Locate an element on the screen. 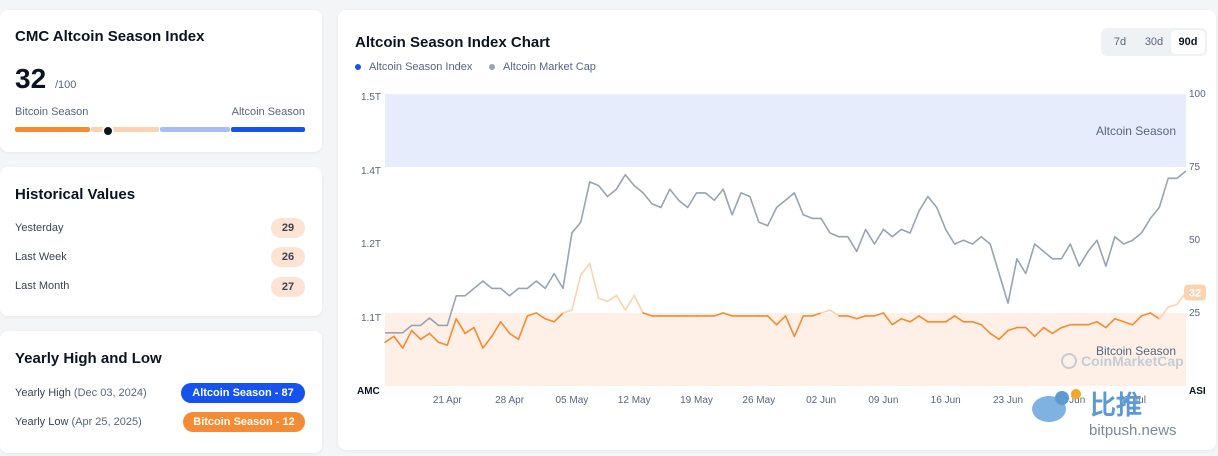 The image size is (1218, 456). tab-7d: 7d is located at coordinates (1120, 42).